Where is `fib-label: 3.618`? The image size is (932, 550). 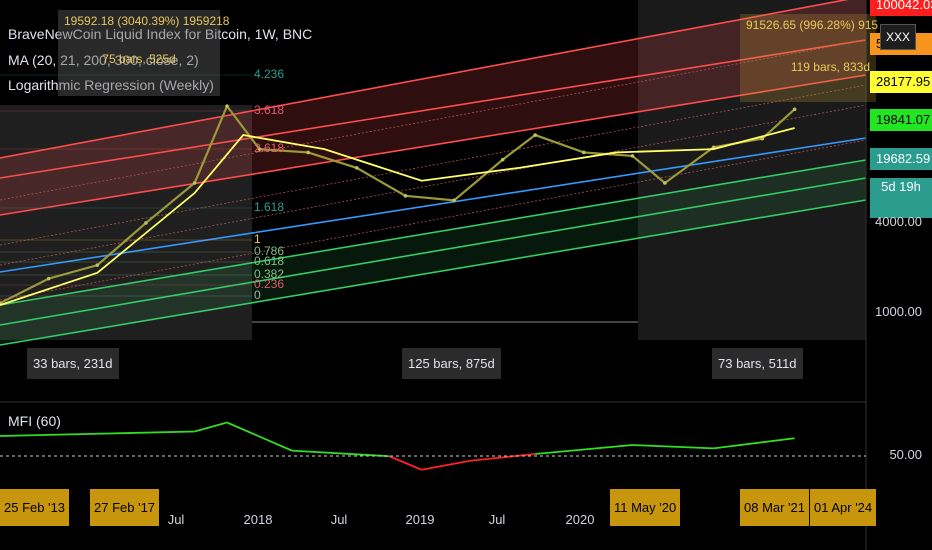
fib-label: 3.618 is located at coordinates (269, 110).